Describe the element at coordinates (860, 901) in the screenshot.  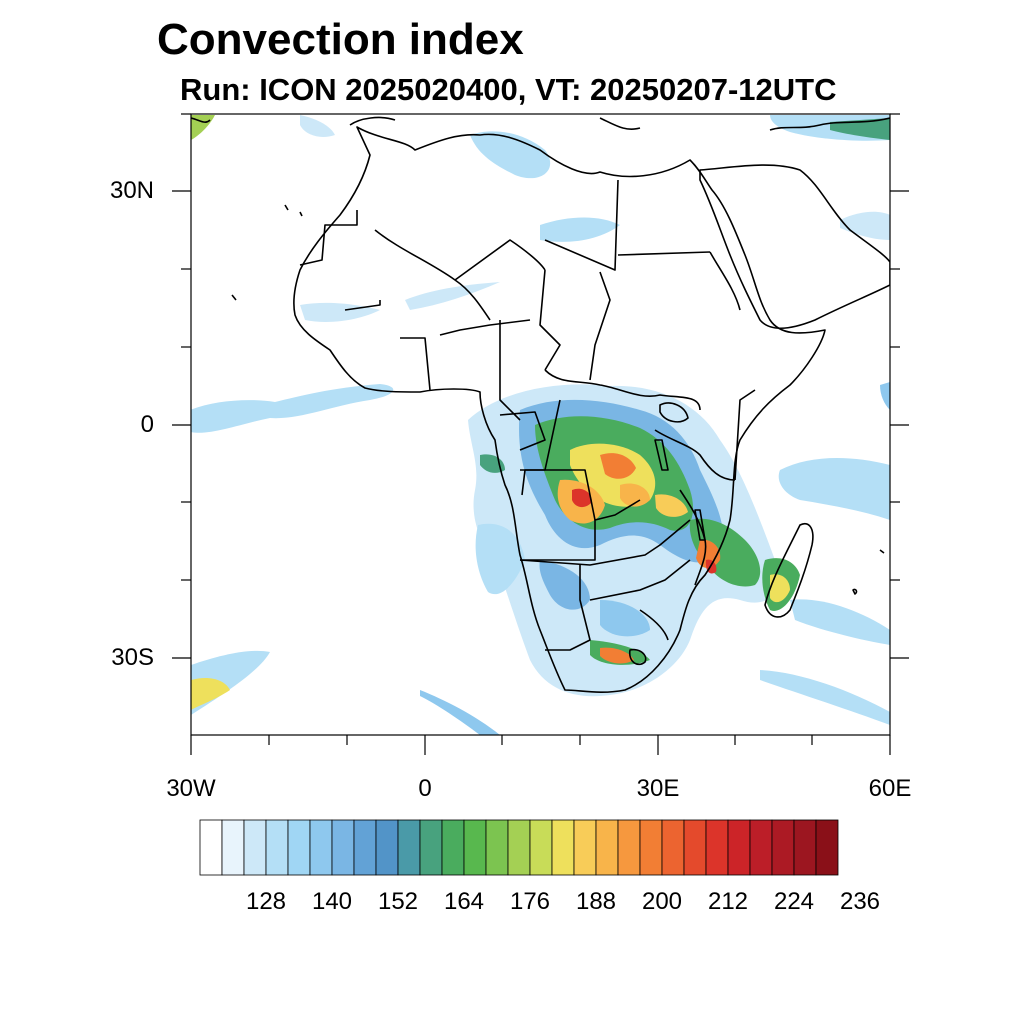
I see `colorbar-tick-label: 236` at that location.